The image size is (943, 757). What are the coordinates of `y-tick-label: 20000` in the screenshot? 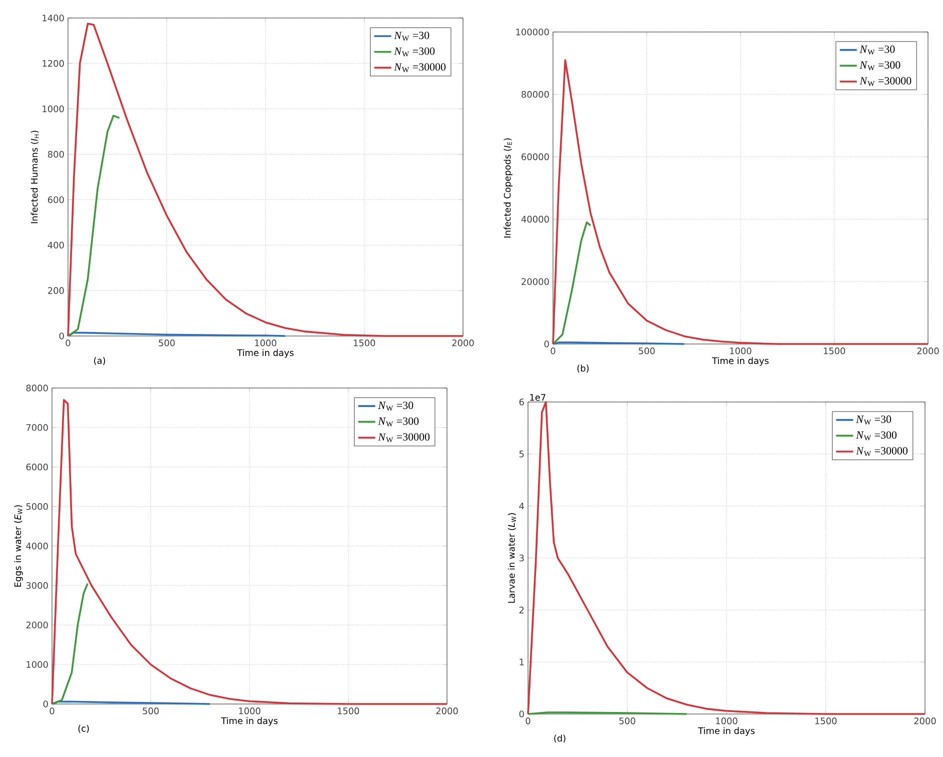 It's located at (535, 281).